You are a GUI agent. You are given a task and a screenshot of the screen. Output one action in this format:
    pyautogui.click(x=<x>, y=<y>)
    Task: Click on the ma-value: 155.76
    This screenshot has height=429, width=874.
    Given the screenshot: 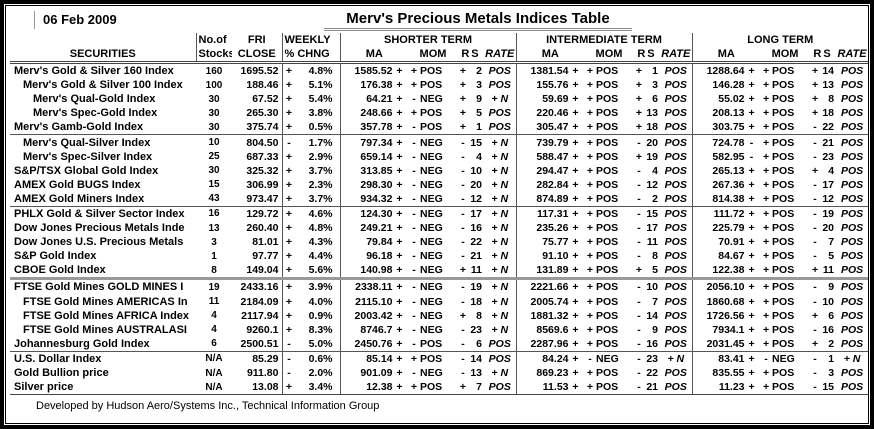 What is the action you would take?
    pyautogui.click(x=552, y=85)
    